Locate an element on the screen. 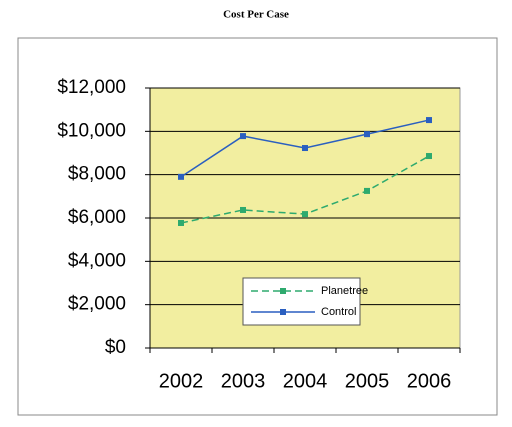 This screenshot has width=512, height=427. y-tick-label: $4,000 is located at coordinates (97, 260).